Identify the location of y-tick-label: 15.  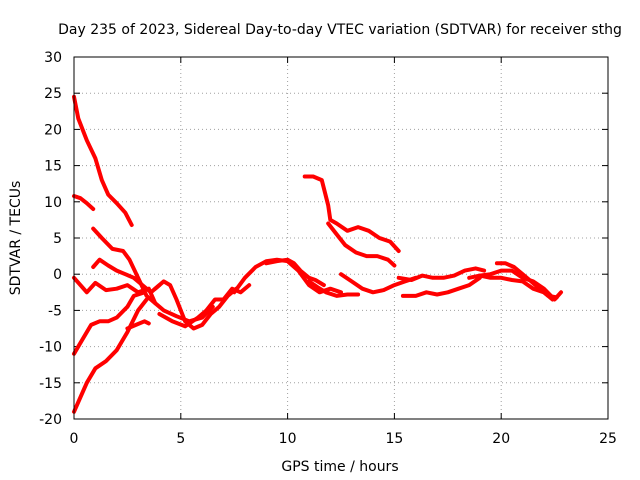
(53, 167).